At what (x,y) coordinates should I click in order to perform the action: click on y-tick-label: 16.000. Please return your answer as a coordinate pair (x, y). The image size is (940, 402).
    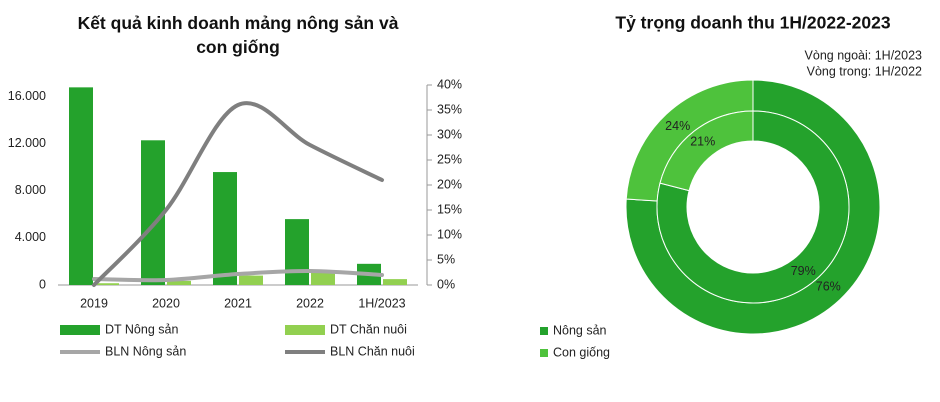
    Looking at the image, I should click on (27, 96).